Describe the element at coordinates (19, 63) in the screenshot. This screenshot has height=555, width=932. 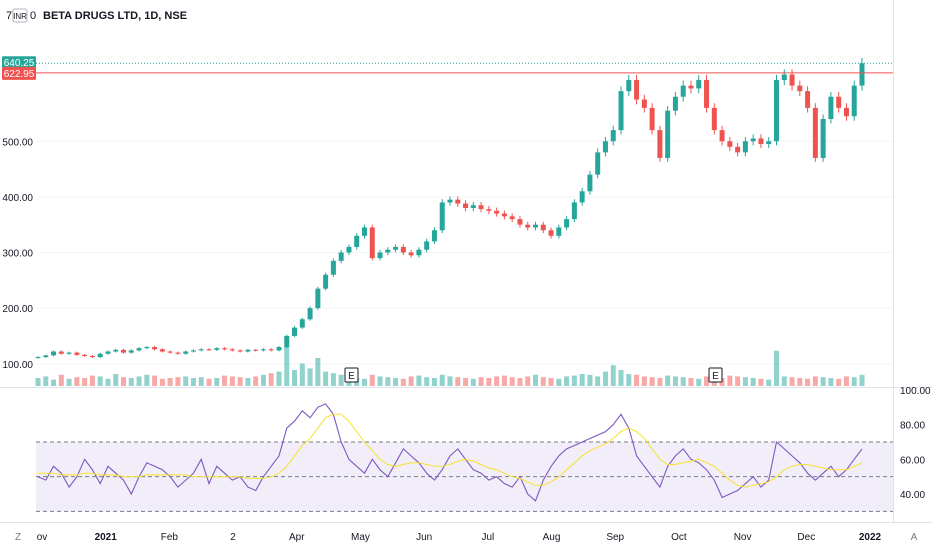
I see `last-price-label: 640.25` at that location.